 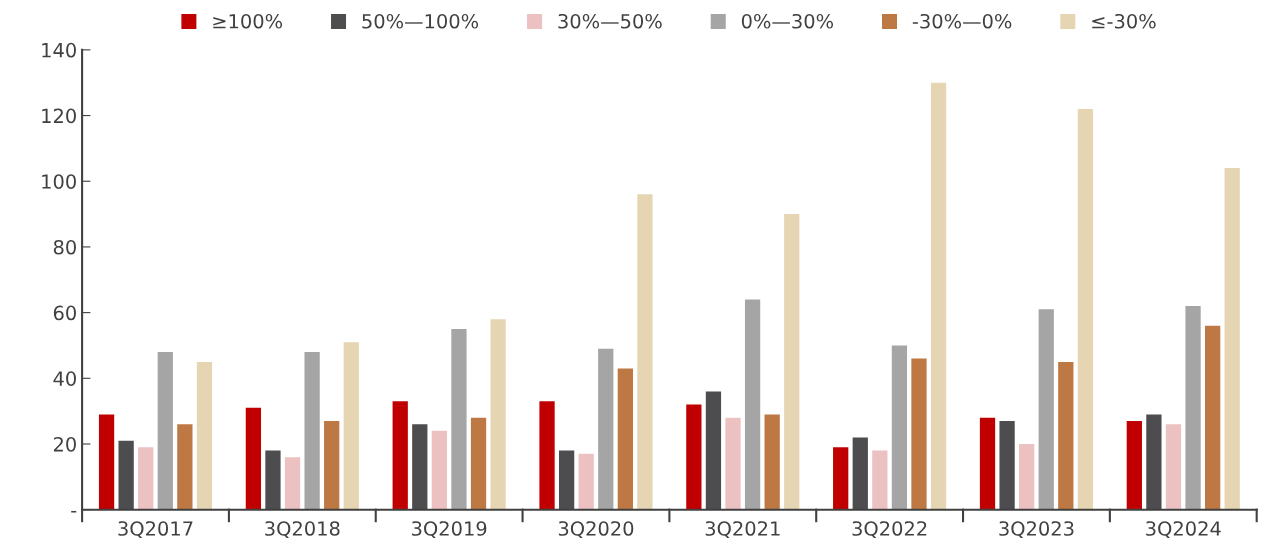 I want to click on legend-label: -30%—0%, so click(x=962, y=21).